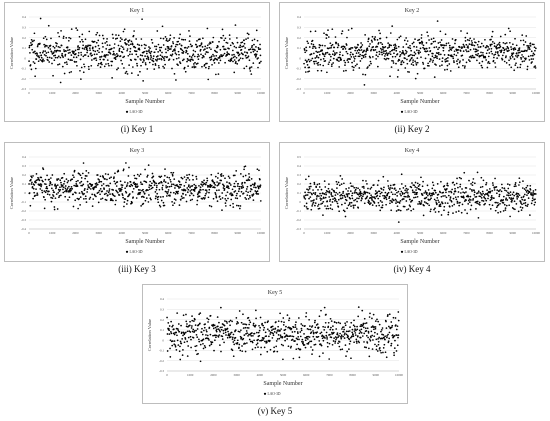 This screenshot has height=421, width=550. Describe the element at coordinates (299, 27) in the screenshot. I see `y-tick-label: 0.3` at that location.